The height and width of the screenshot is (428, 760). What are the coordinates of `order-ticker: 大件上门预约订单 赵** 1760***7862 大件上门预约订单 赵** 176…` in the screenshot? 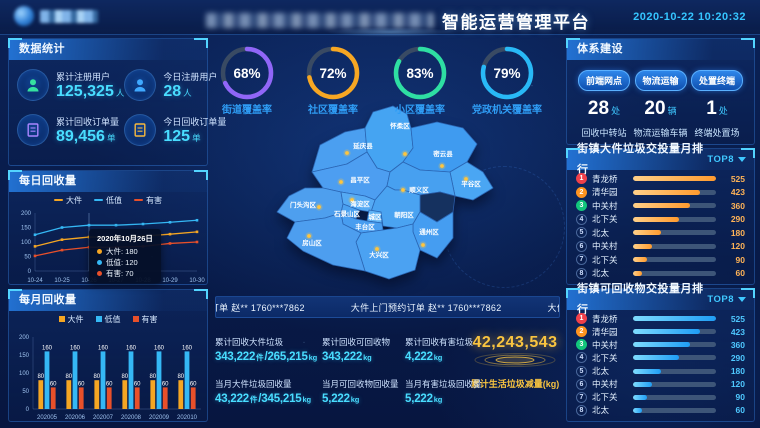 It's located at (387, 307).